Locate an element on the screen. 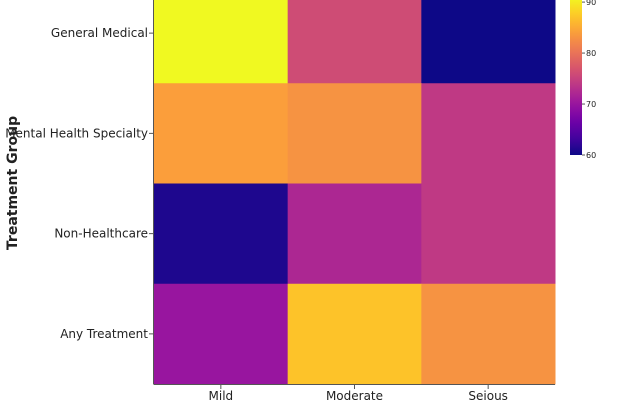 The width and height of the screenshot is (640, 400). heatmap-cell-any-treatment-seious is located at coordinates (488, 334).